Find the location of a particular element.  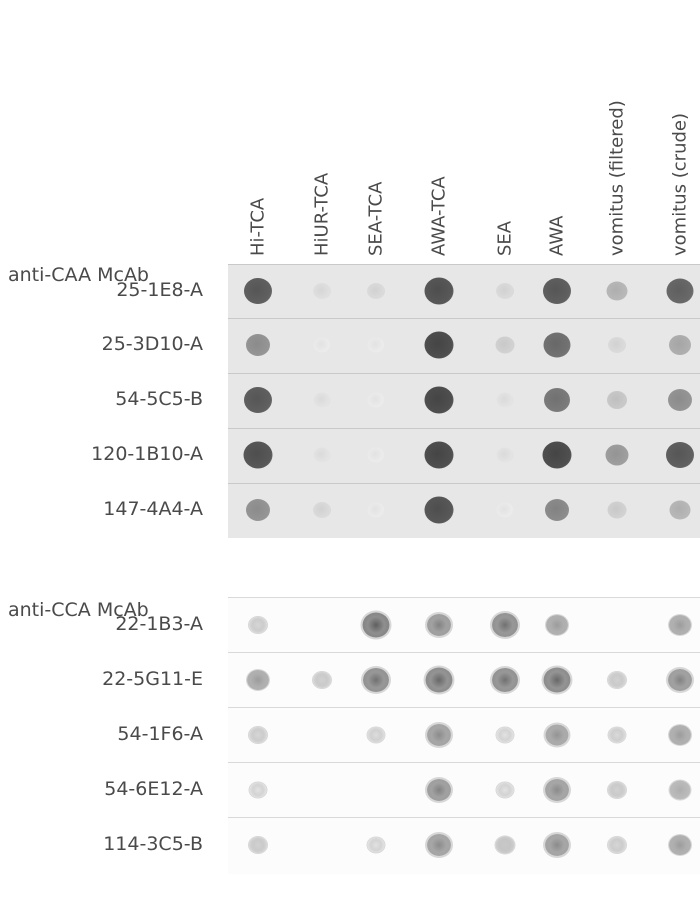

row-label: 22-5G11-E is located at coordinates (152, 679).